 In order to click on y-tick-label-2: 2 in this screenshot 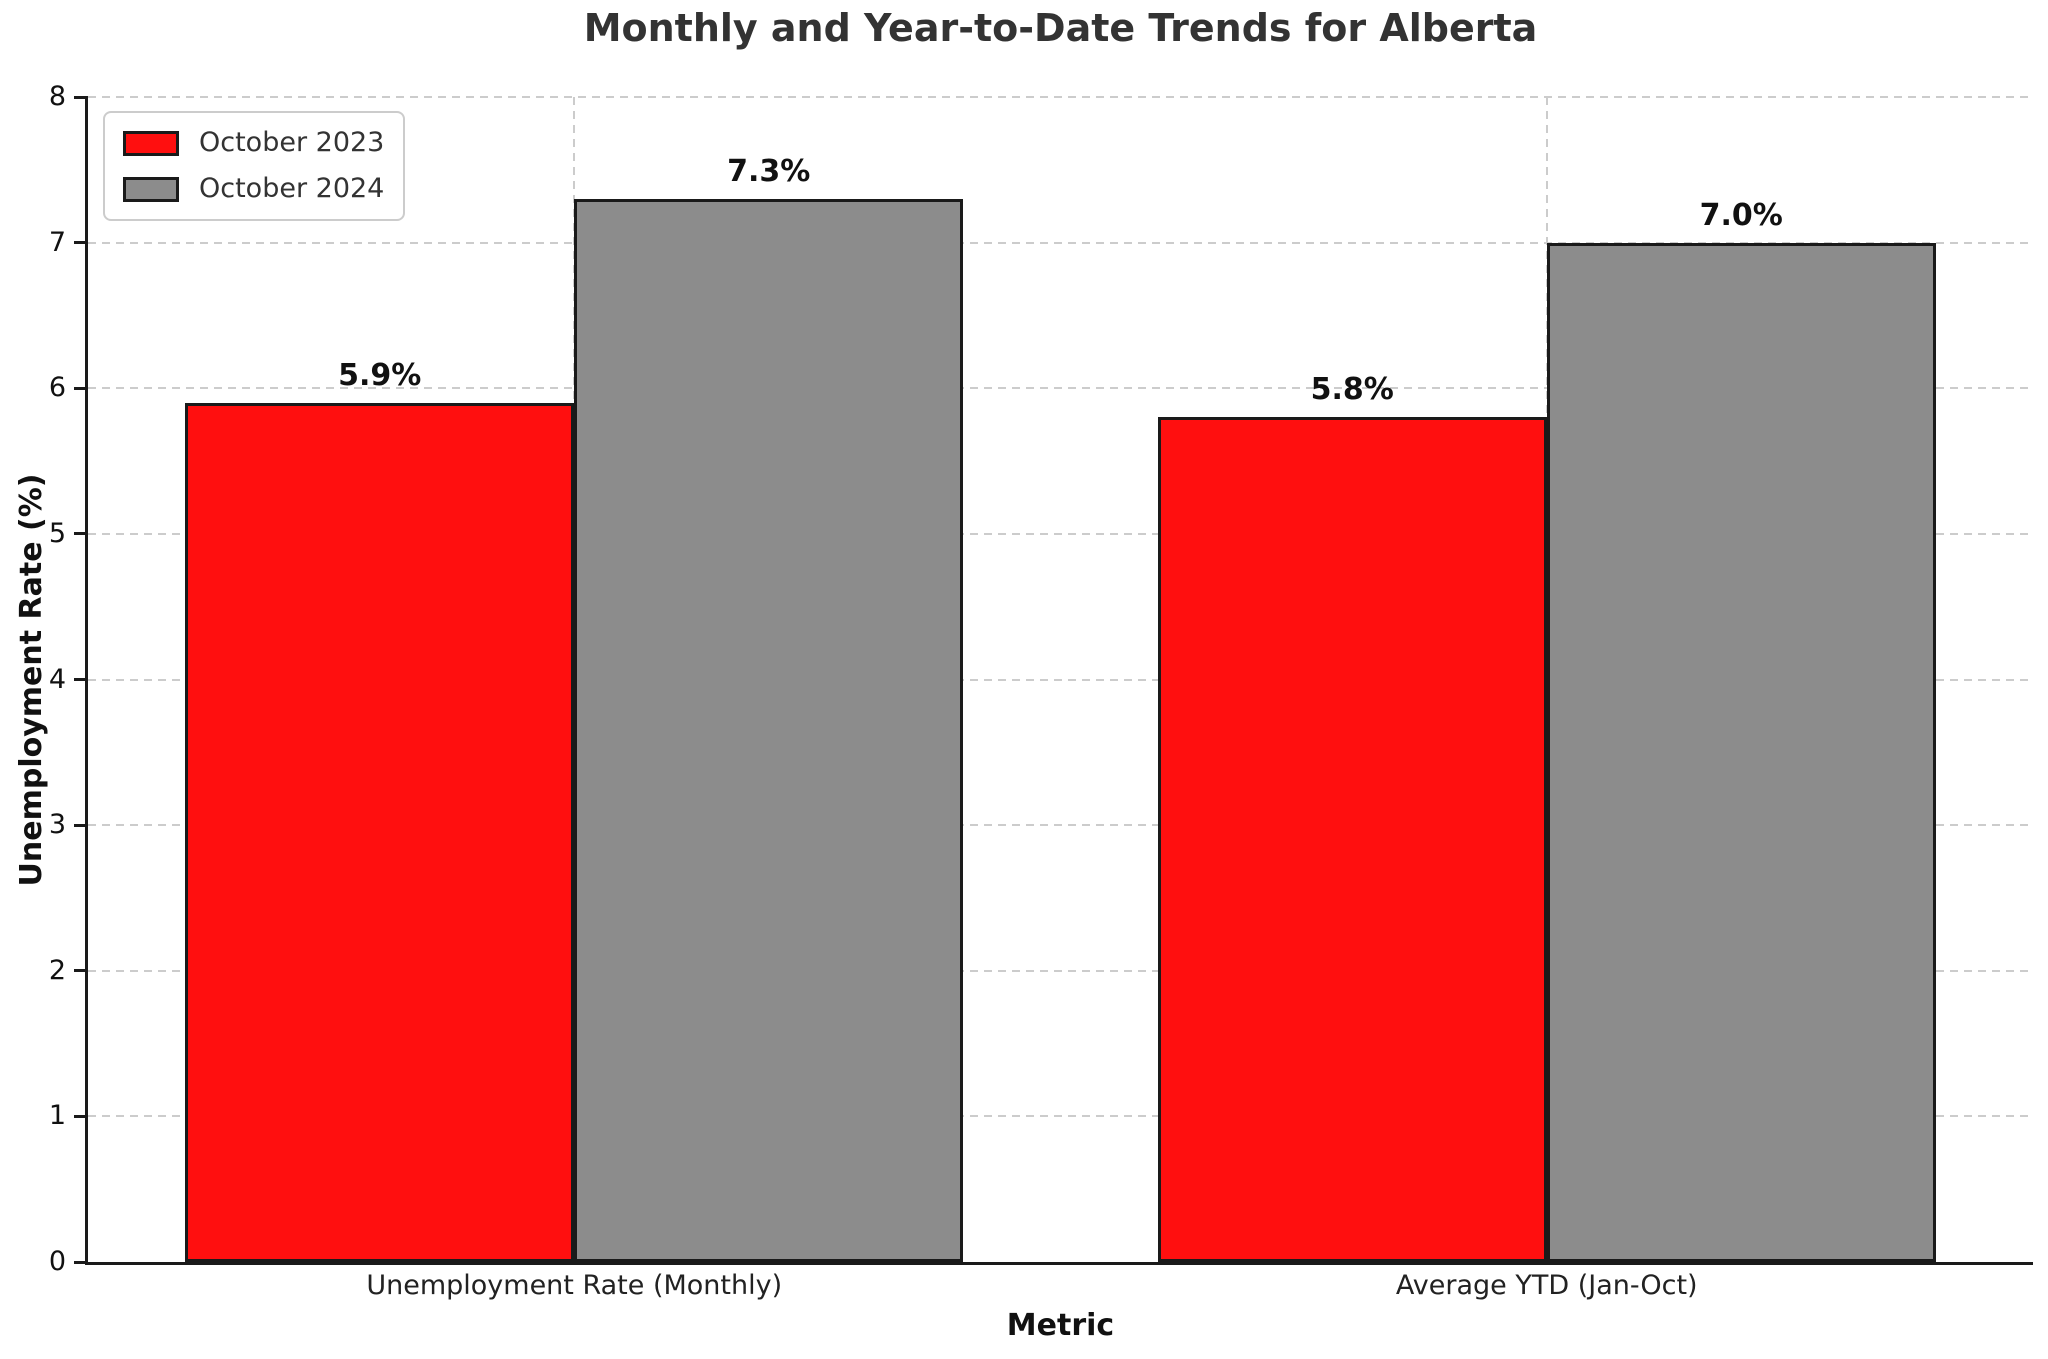, I will do `click(57, 970)`.